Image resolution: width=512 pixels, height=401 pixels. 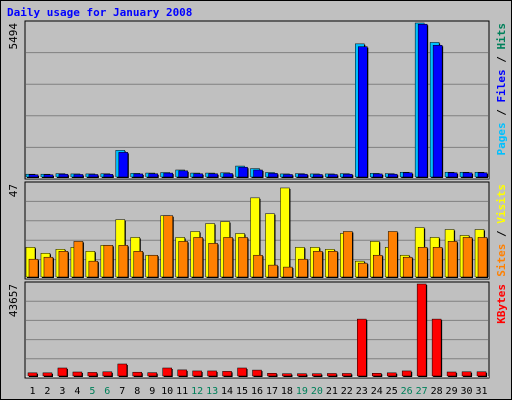 I want to click on x-tick-label: 21, so click(x=332, y=391).